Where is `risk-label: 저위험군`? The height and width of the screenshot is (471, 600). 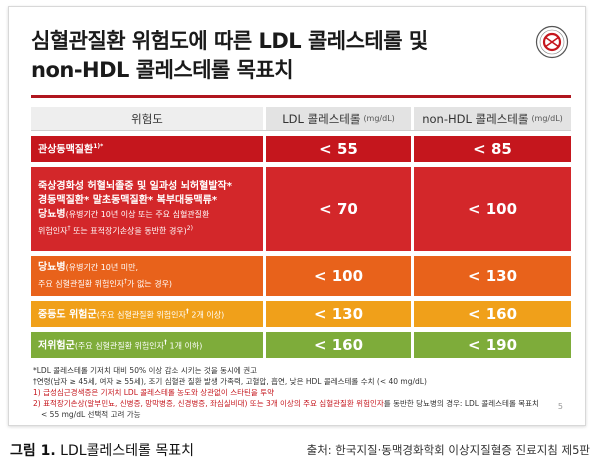
risk-label: 저위험군 is located at coordinates (56, 346).